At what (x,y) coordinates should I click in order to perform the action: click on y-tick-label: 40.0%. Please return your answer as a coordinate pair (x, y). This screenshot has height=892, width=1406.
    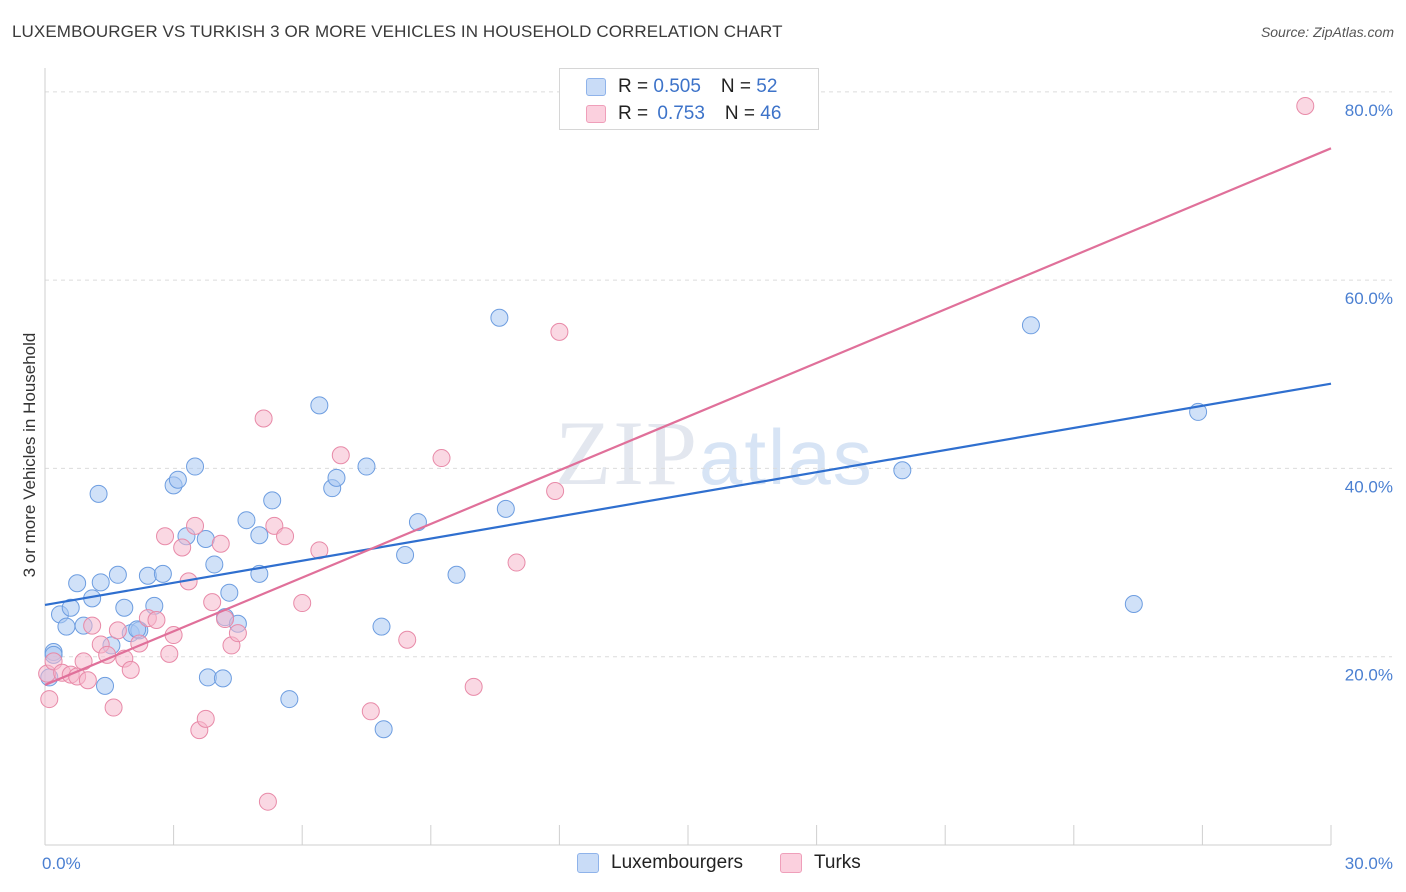
    Looking at the image, I should click on (1369, 486).